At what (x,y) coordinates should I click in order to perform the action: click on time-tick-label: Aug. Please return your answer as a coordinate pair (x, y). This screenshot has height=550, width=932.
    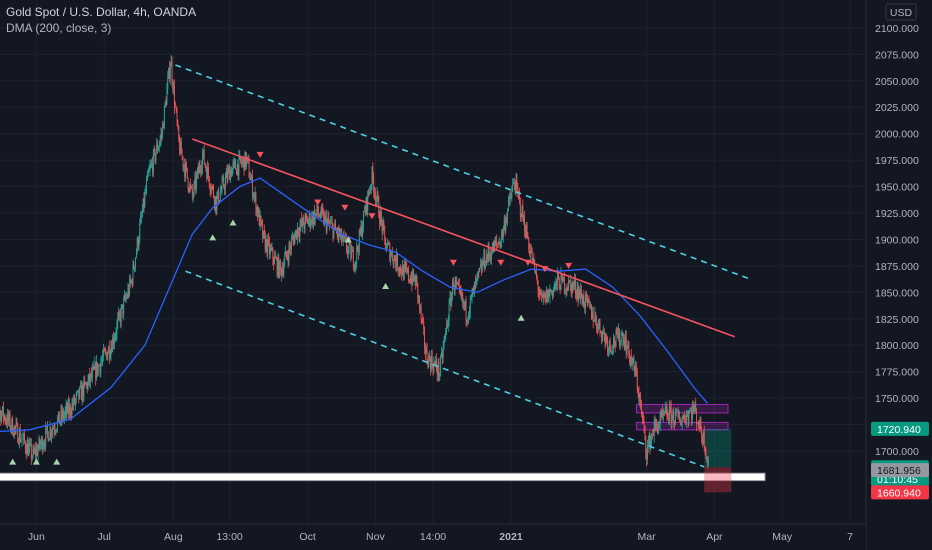
    Looking at the image, I should click on (173, 537).